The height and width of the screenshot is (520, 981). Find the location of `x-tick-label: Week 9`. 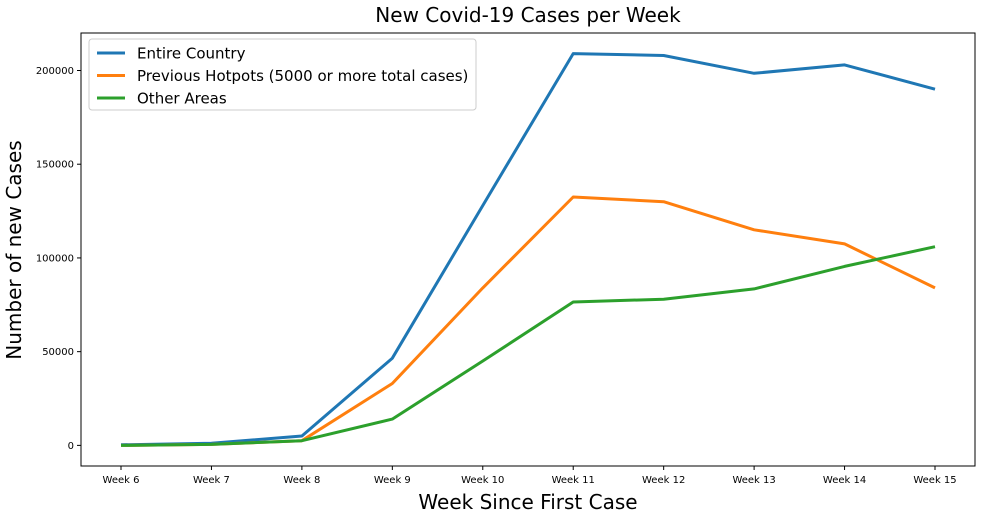

x-tick-label: Week 9 is located at coordinates (392, 480).